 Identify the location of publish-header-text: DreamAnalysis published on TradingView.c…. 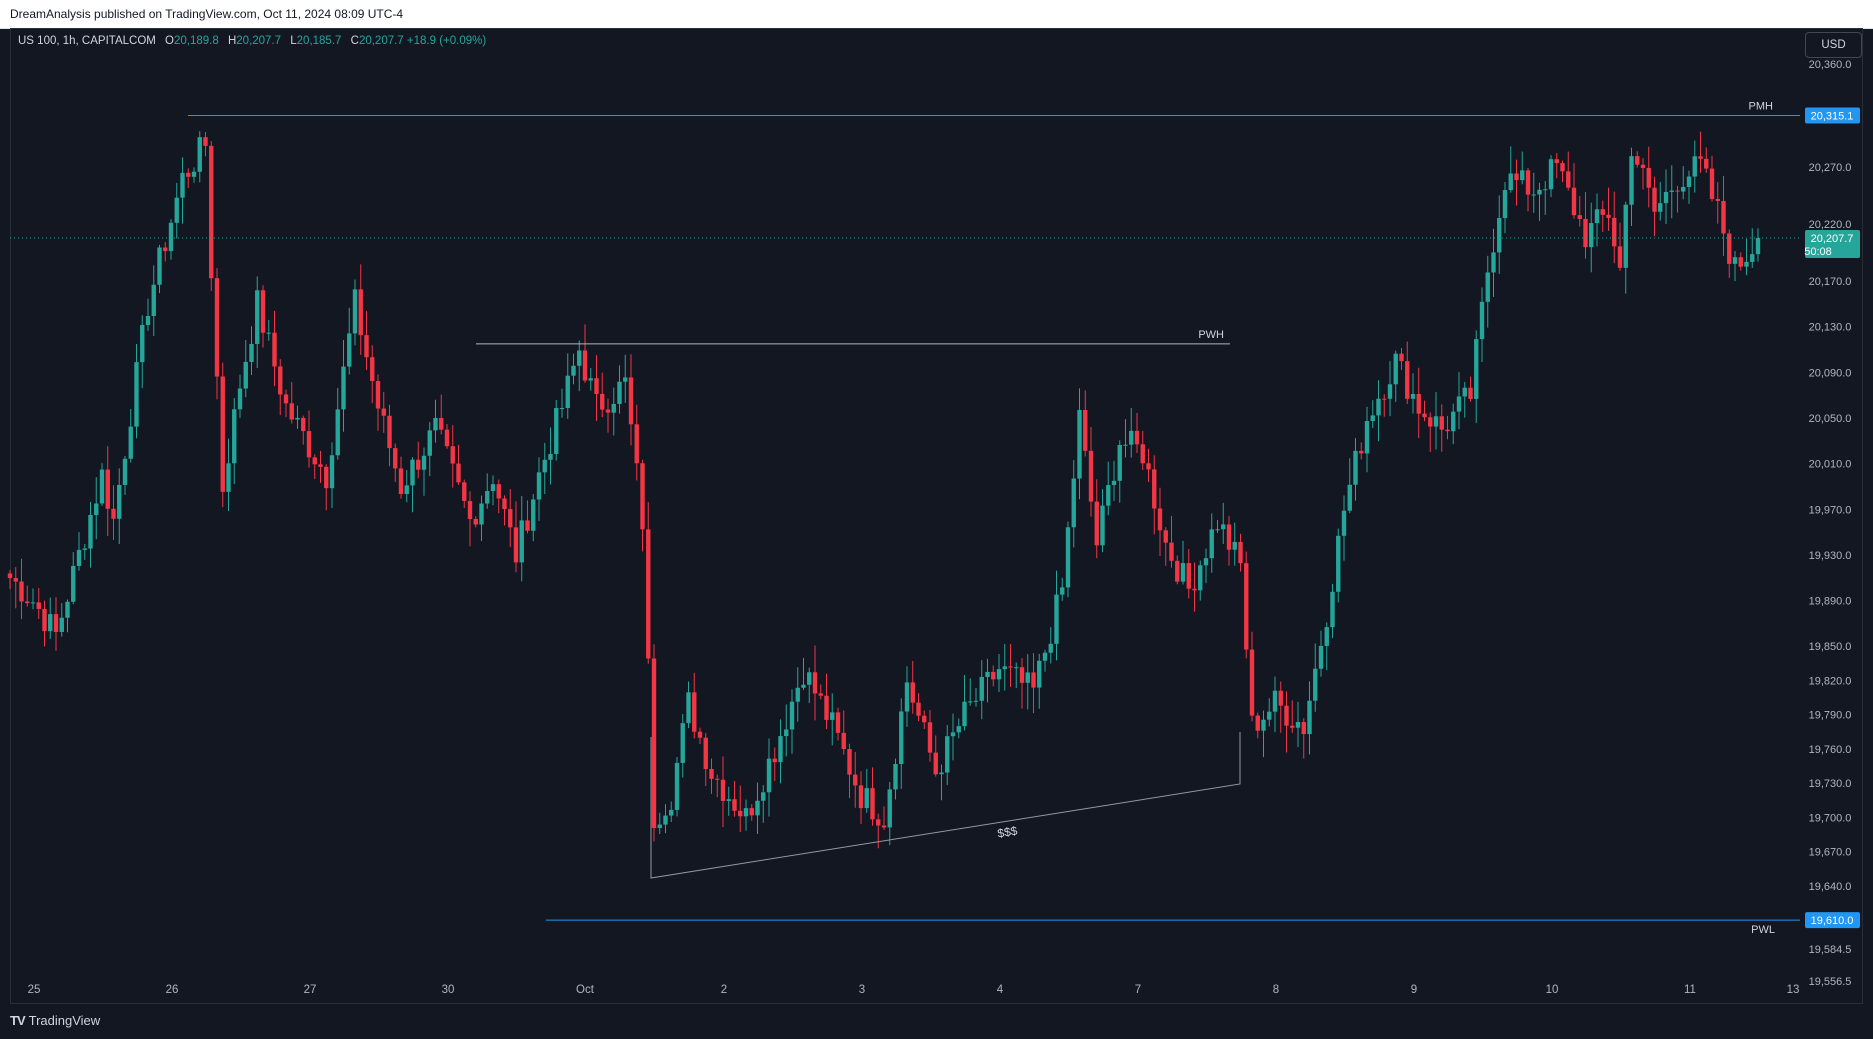
(207, 14).